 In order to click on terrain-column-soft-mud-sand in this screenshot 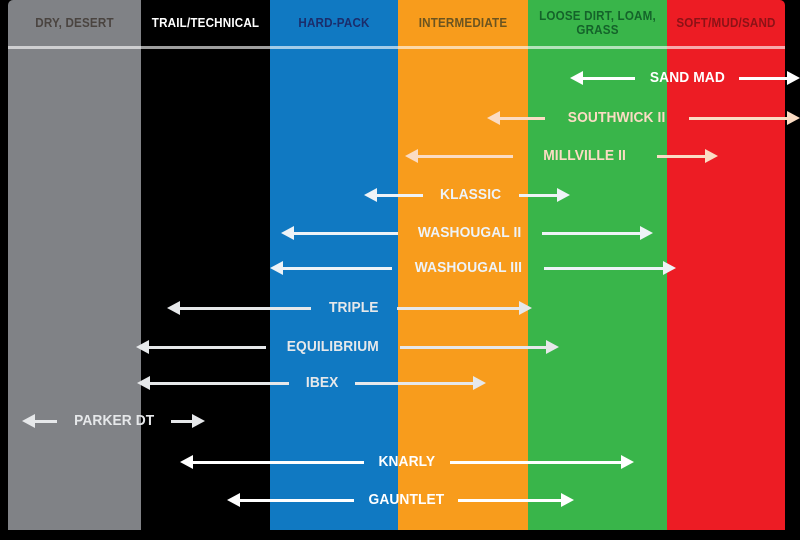, I will do `click(726, 265)`.